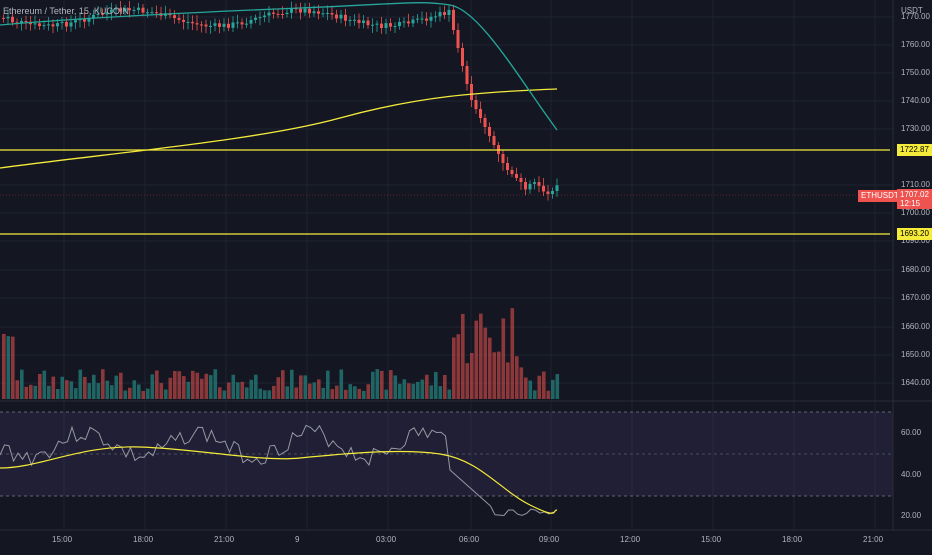 The height and width of the screenshot is (555, 932). I want to click on time-tick: 21:00, so click(873, 539).